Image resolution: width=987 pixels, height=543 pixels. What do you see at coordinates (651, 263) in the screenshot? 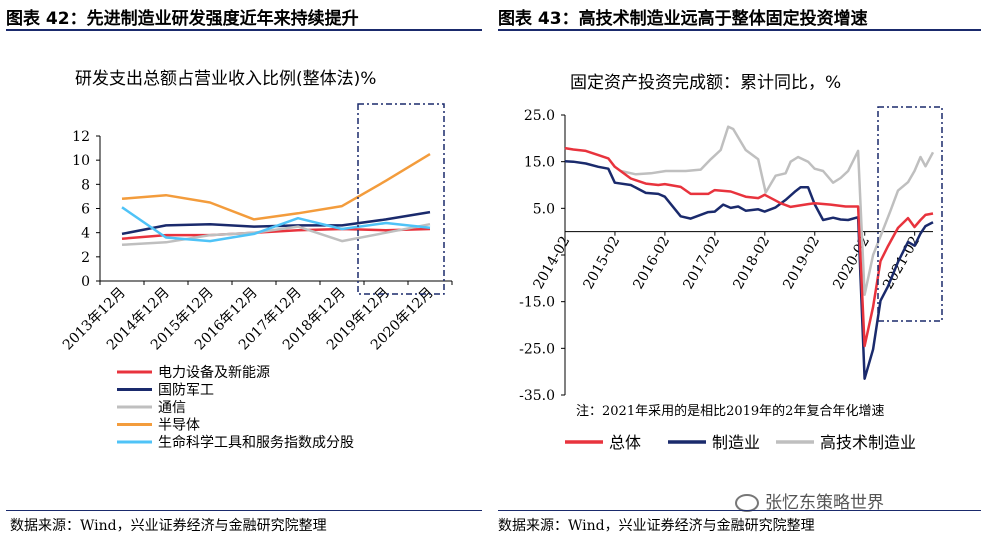
I see `right-x-tick-label: 2016-02` at bounding box center [651, 263].